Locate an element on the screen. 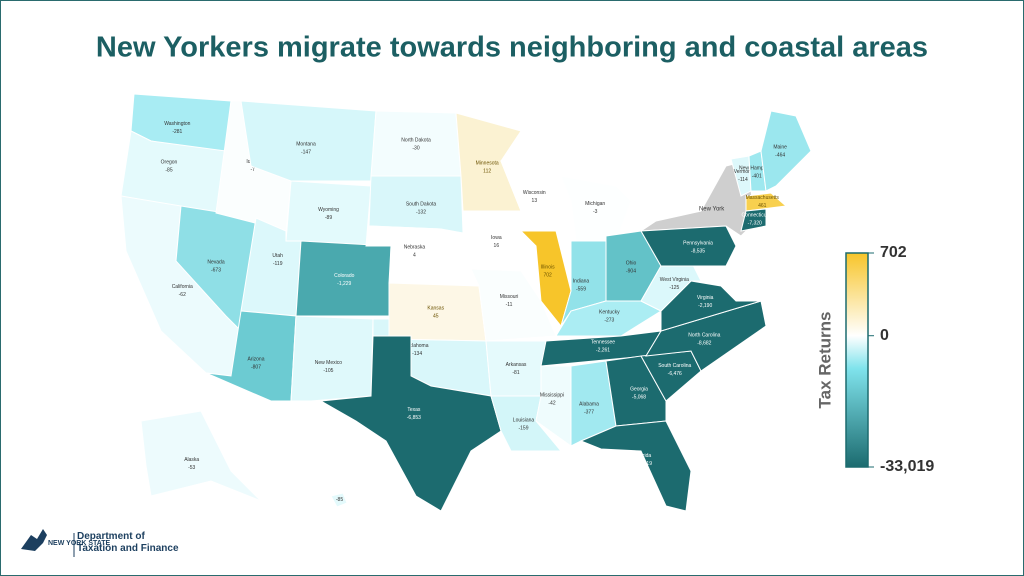  state-value: -85 is located at coordinates (168, 171).